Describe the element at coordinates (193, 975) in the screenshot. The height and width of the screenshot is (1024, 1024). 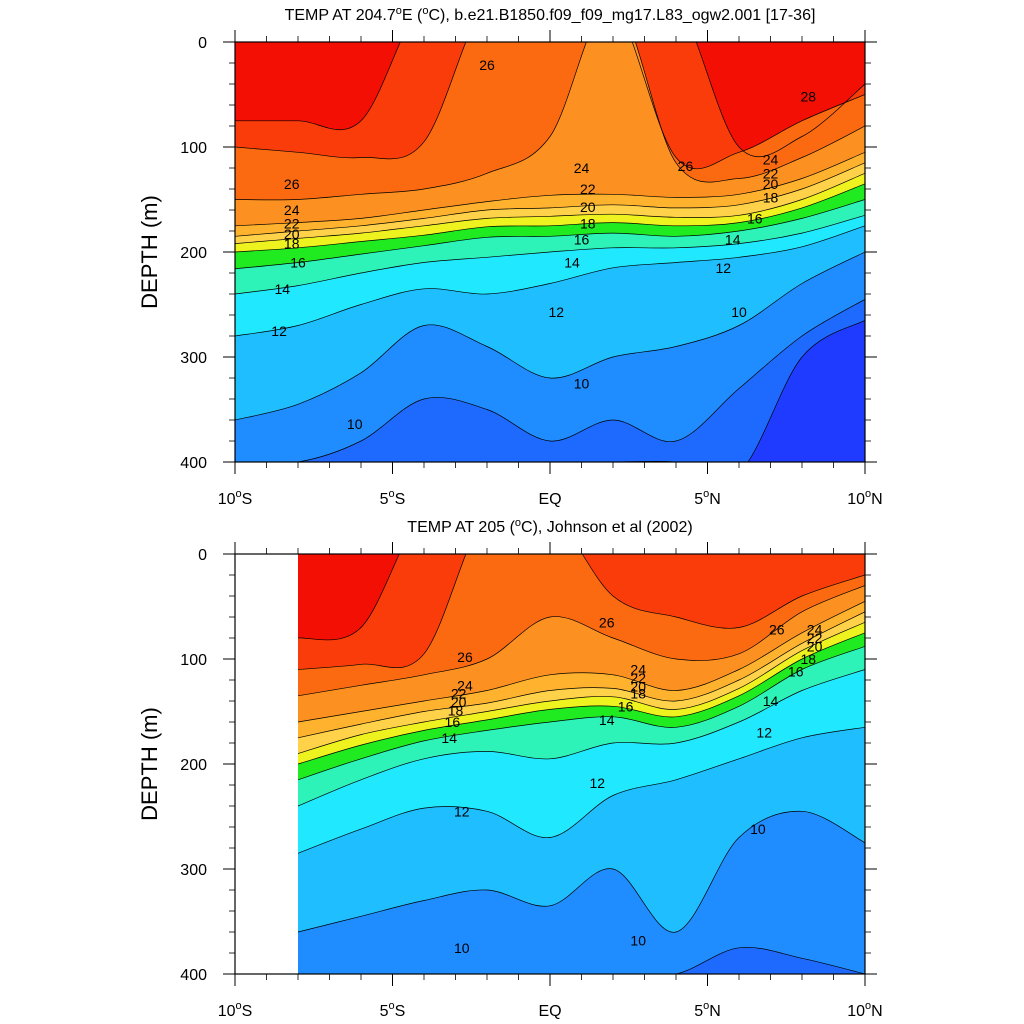
I see `y-tick-label: 400` at that location.